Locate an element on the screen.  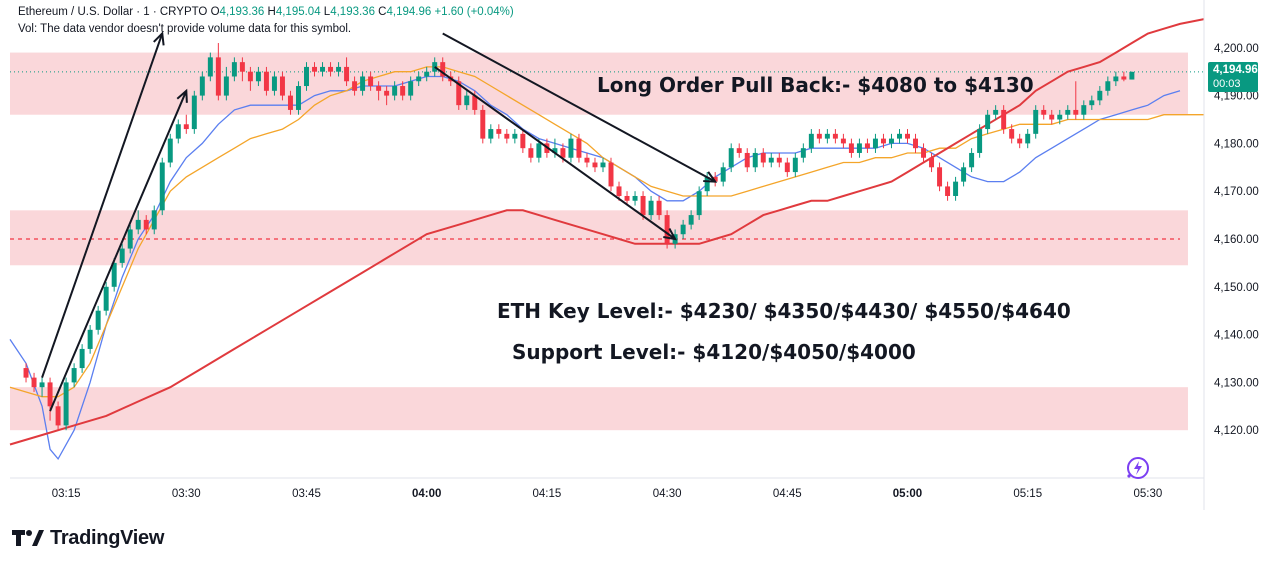
support-level-annotation: Support Level:- $4120/$4050/$4000 is located at coordinates (714, 352).